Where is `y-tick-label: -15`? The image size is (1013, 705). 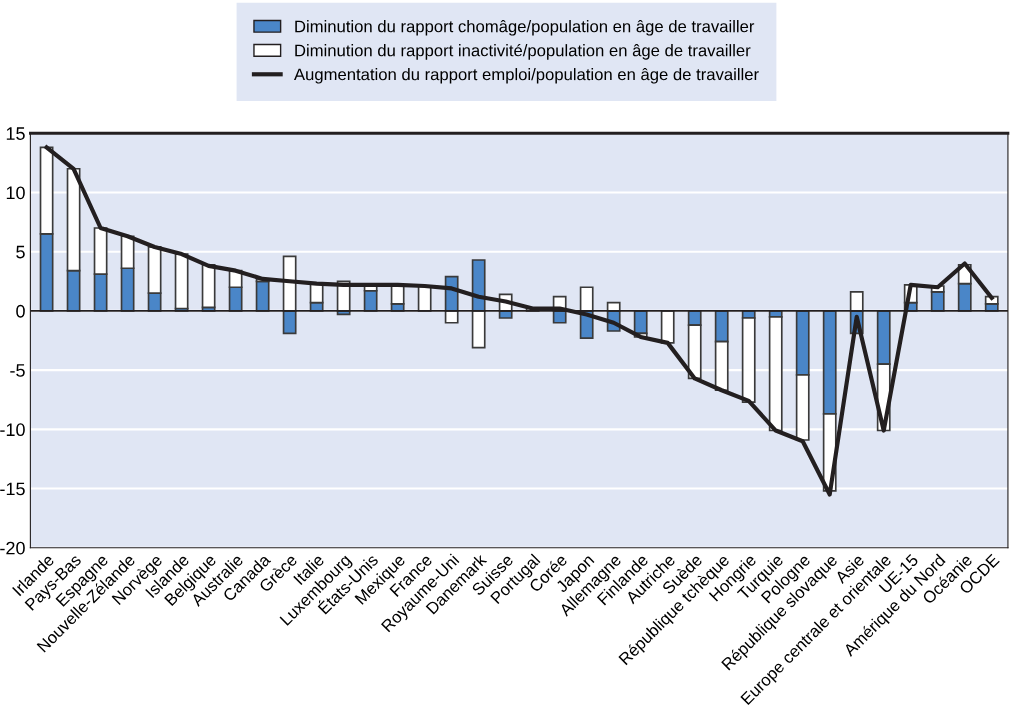
y-tick-label: -15 is located at coordinates (12, 489).